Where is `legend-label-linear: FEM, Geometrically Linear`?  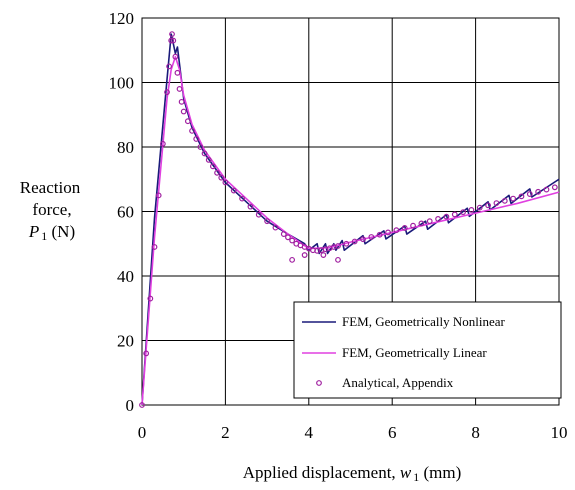 legend-label-linear: FEM, Geometrically Linear is located at coordinates (414, 352).